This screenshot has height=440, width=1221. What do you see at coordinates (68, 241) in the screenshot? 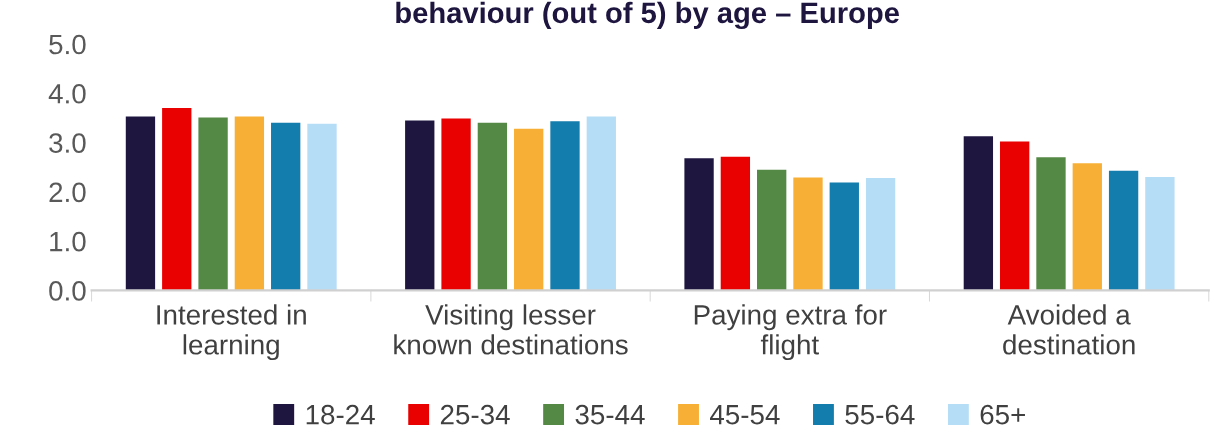
I see `y-tick-label: 1.0` at bounding box center [68, 241].